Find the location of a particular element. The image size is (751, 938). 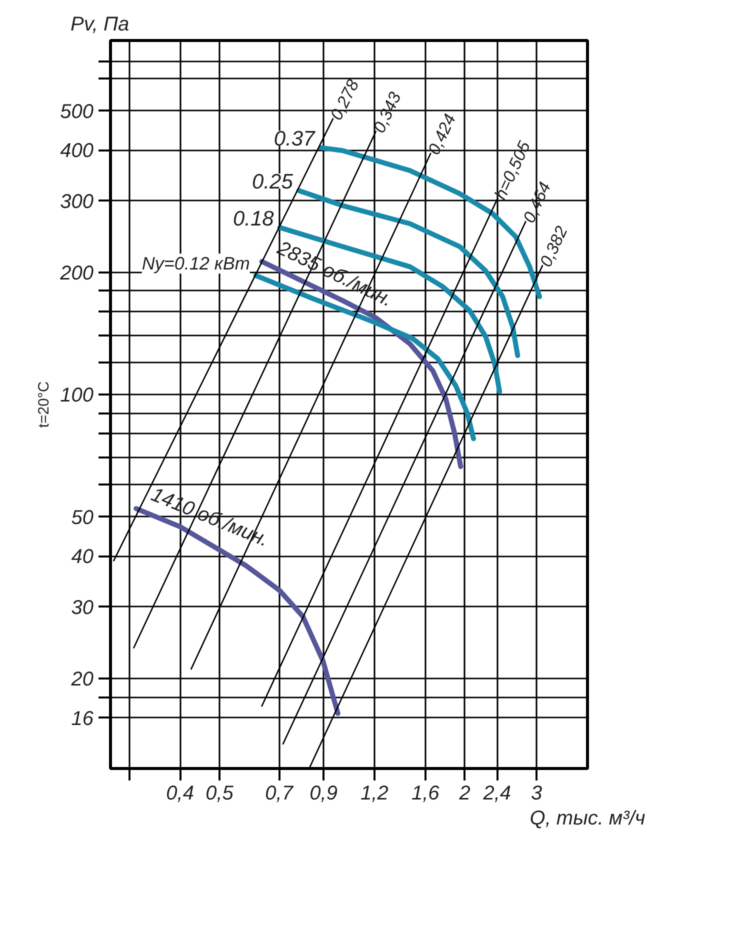

x-tick-label: 1,2 is located at coordinates (374, 793).